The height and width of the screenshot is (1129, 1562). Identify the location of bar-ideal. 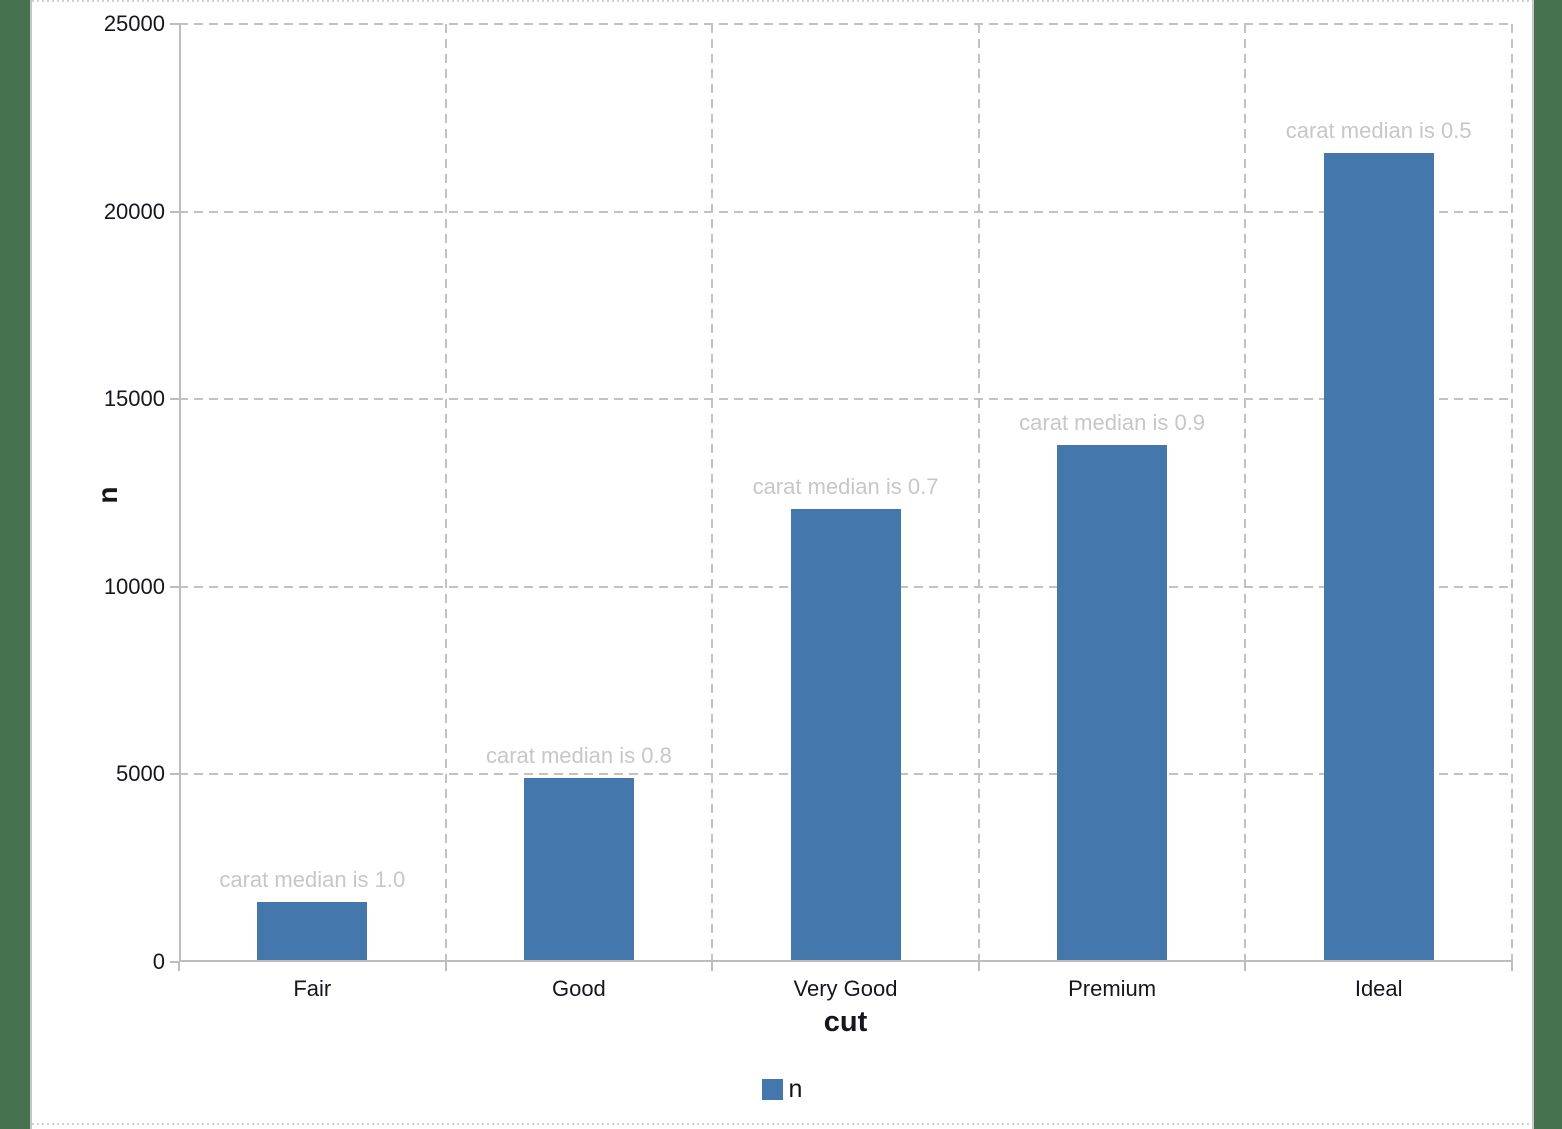
(1378, 556).